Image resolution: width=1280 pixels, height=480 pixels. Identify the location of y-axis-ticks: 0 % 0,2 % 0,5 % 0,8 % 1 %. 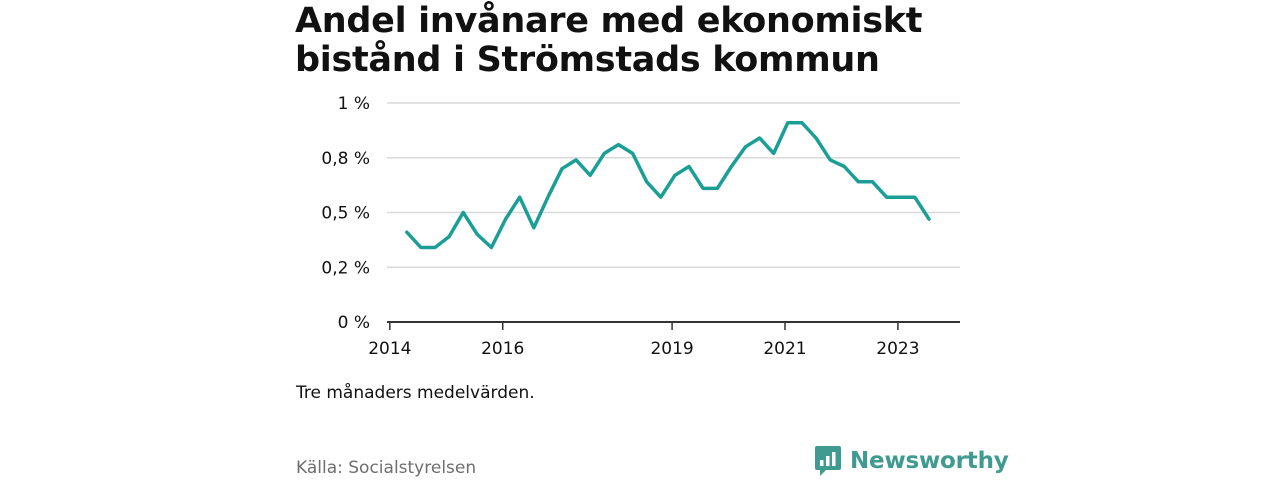
(345, 213).